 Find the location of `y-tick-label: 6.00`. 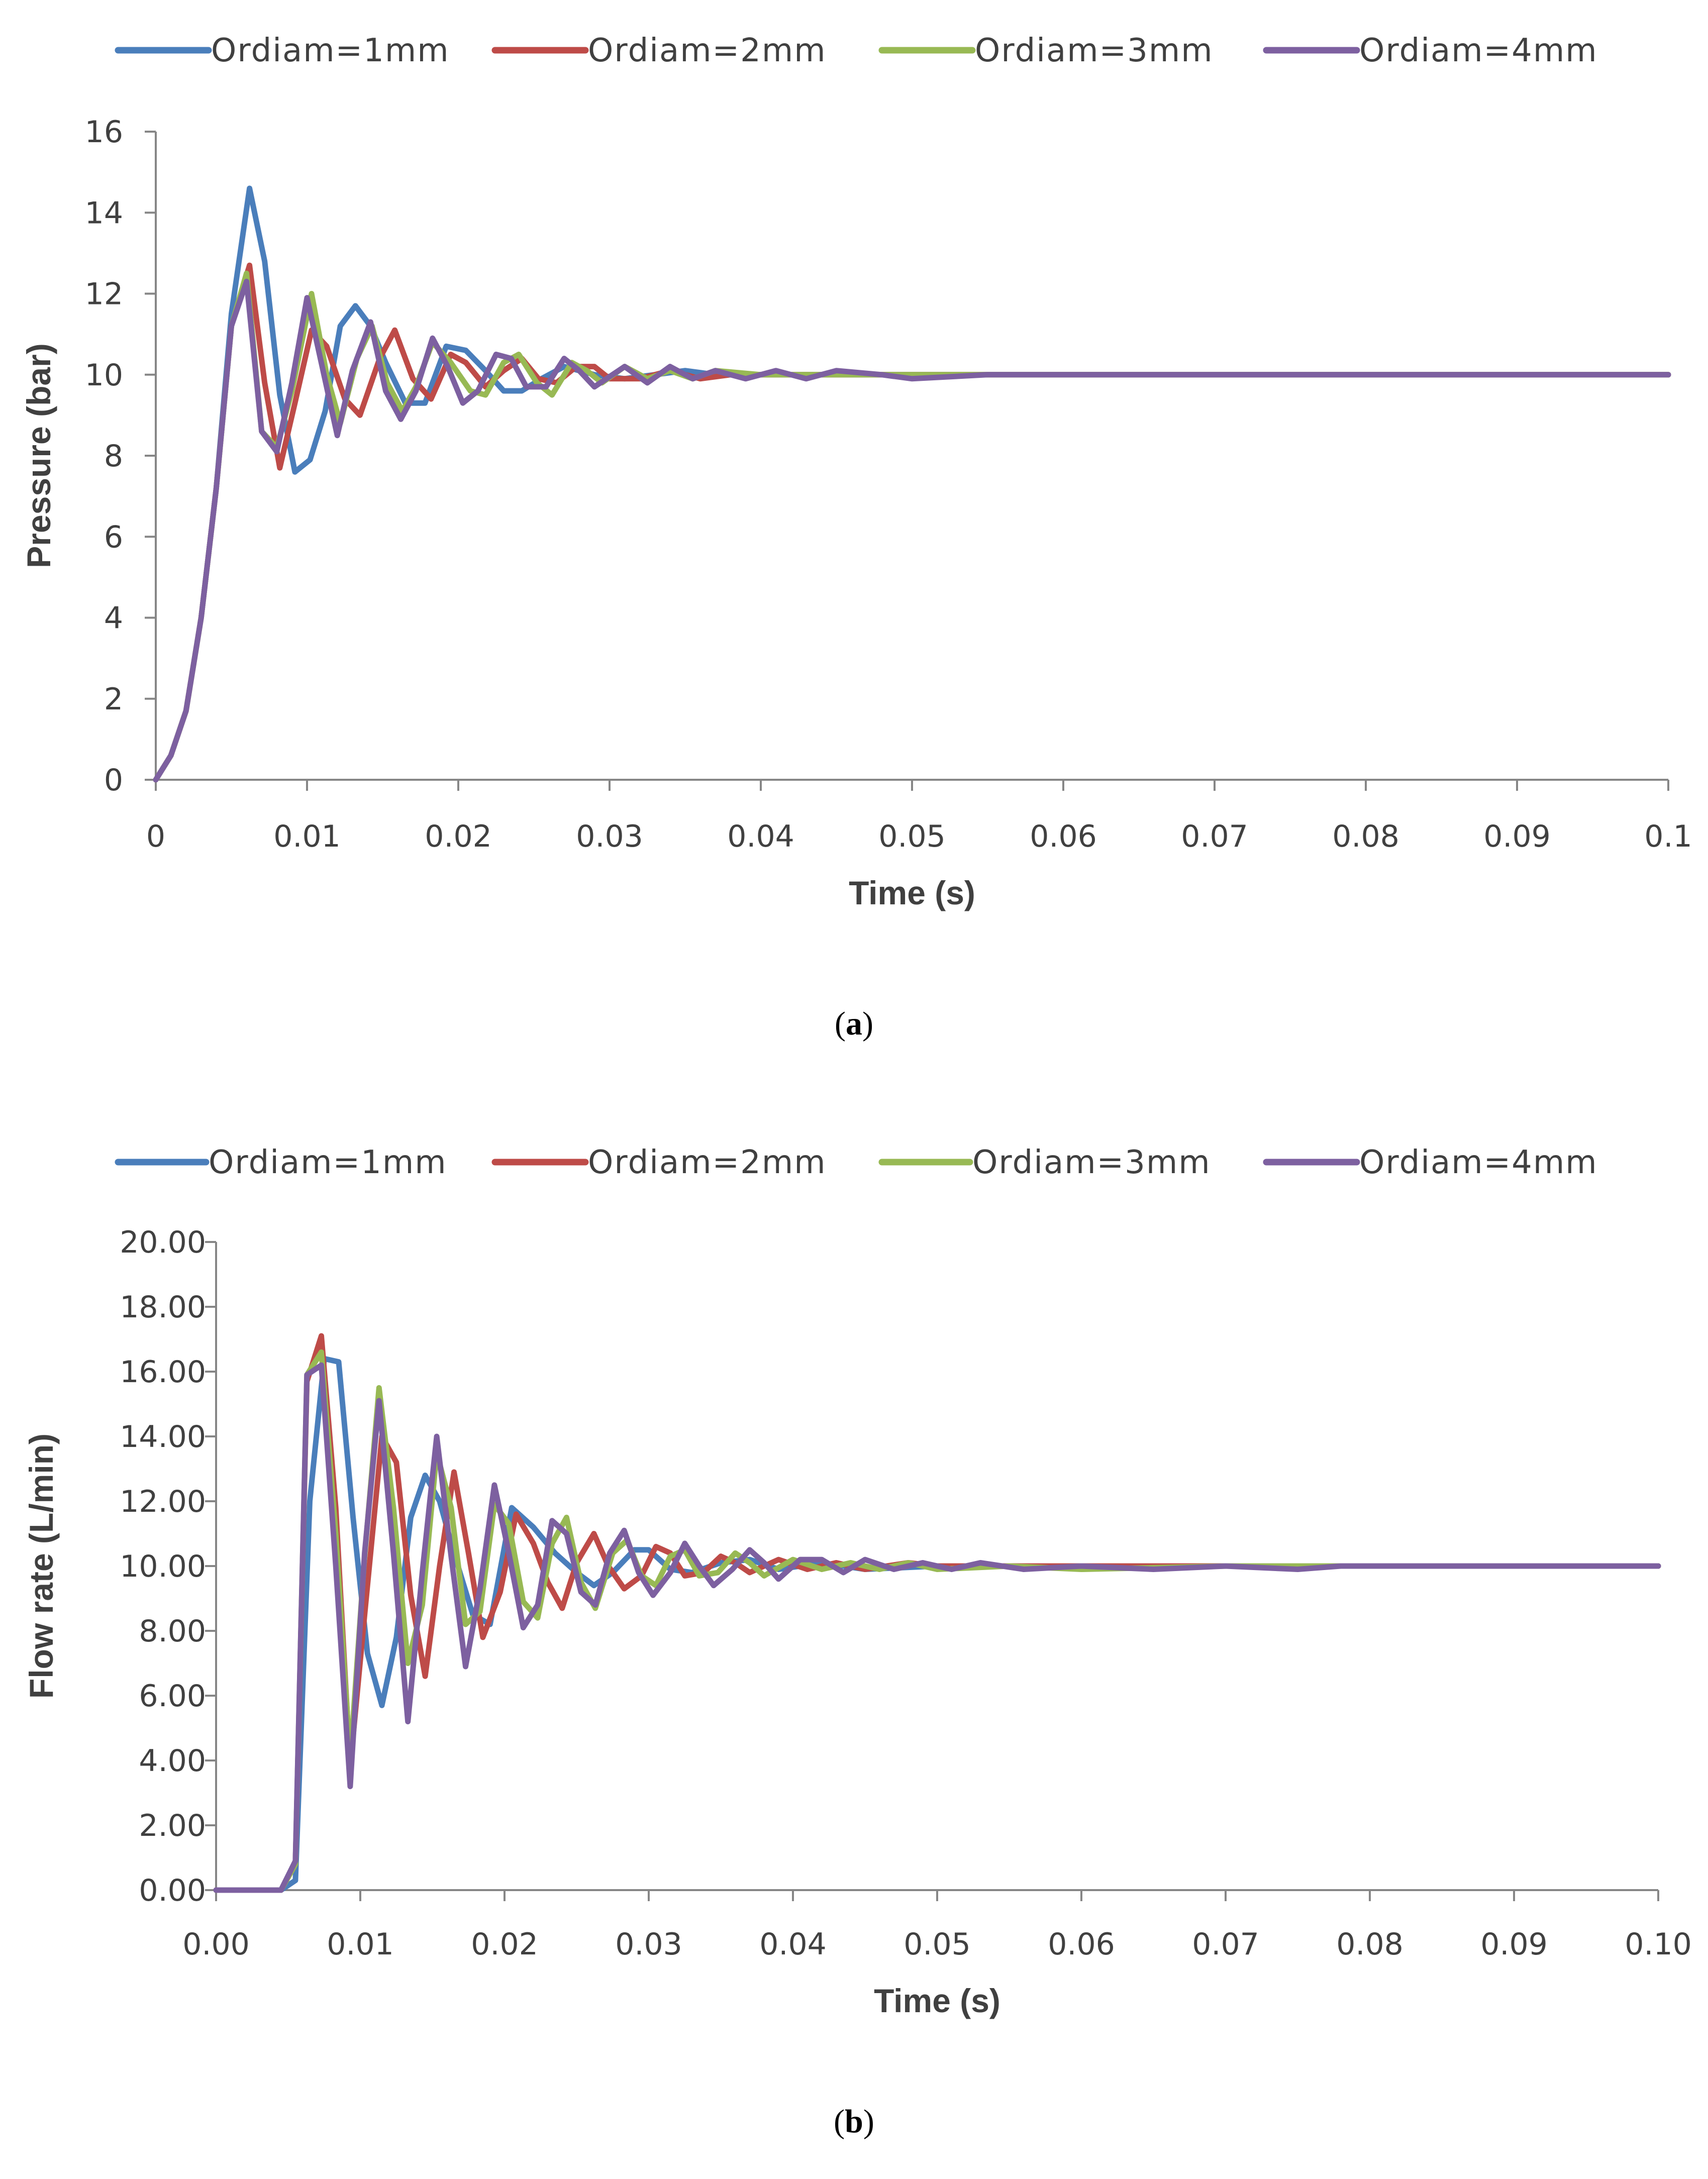

y-tick-label: 6.00 is located at coordinates (172, 1696).